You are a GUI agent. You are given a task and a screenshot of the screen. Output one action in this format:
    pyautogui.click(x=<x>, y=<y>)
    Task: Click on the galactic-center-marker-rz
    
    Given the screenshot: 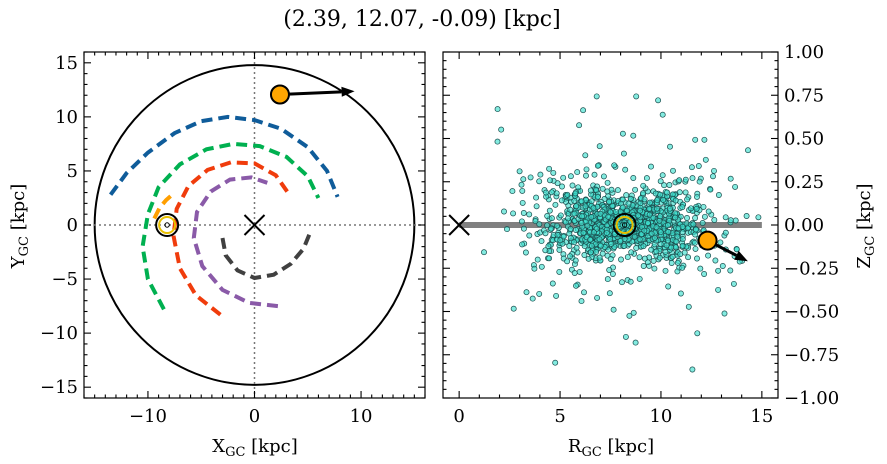 What is the action you would take?
    pyautogui.click(x=459, y=225)
    